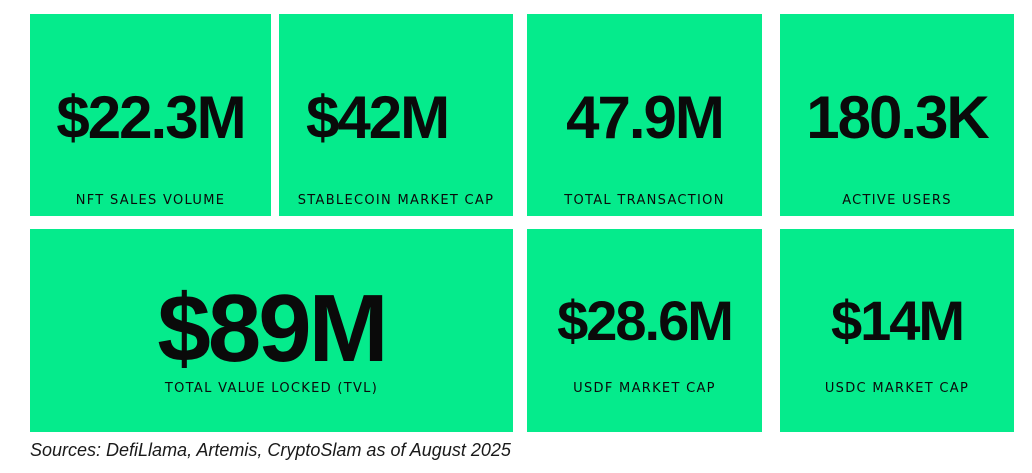 This screenshot has height=473, width=1032. What do you see at coordinates (150, 200) in the screenshot?
I see `nft-sales-volume-label: NFT SALES VOLUME` at bounding box center [150, 200].